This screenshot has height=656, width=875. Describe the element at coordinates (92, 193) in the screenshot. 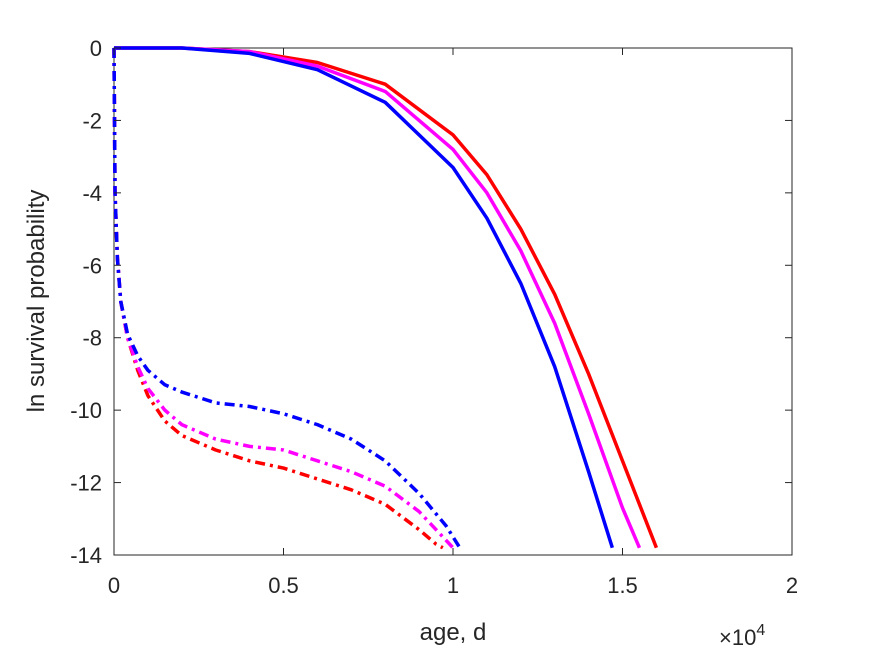

I see `y-tick-label: -4` at that location.